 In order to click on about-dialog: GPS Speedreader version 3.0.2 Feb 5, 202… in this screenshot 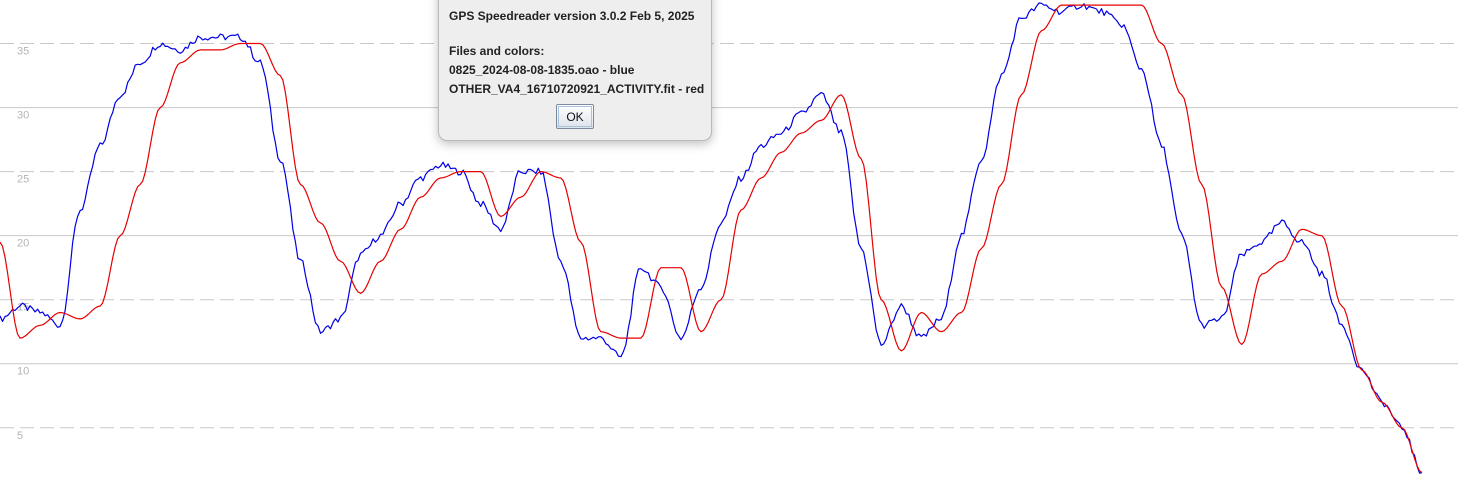, I will do `click(575, 70)`.